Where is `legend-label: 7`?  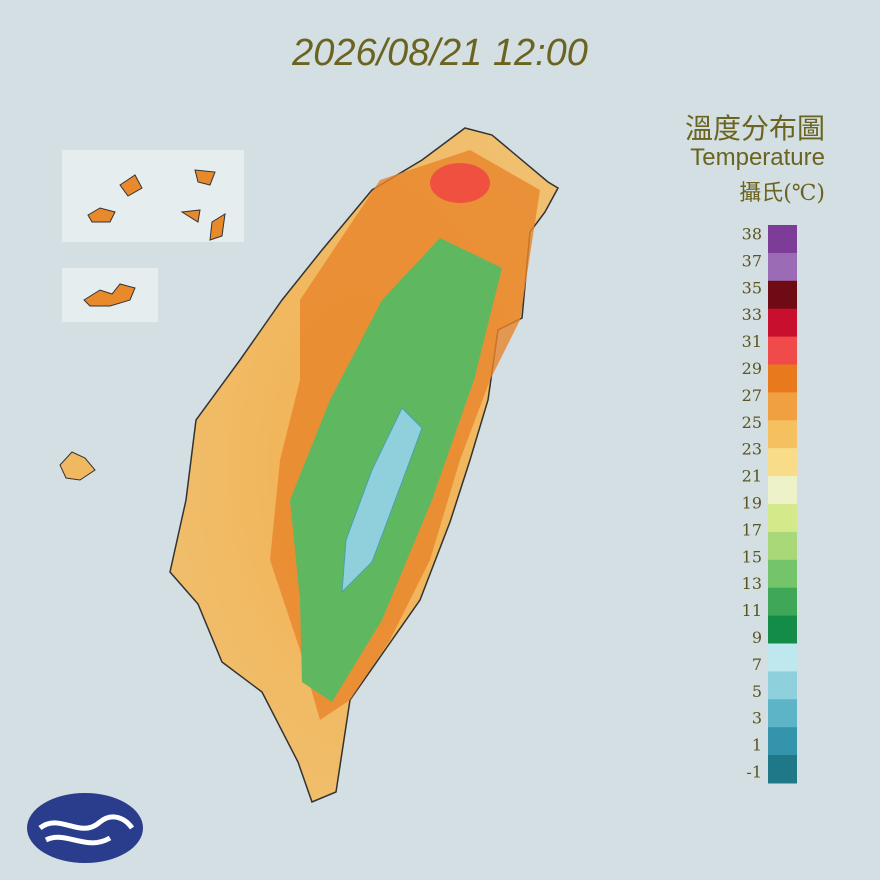 legend-label: 7 is located at coordinates (757, 664).